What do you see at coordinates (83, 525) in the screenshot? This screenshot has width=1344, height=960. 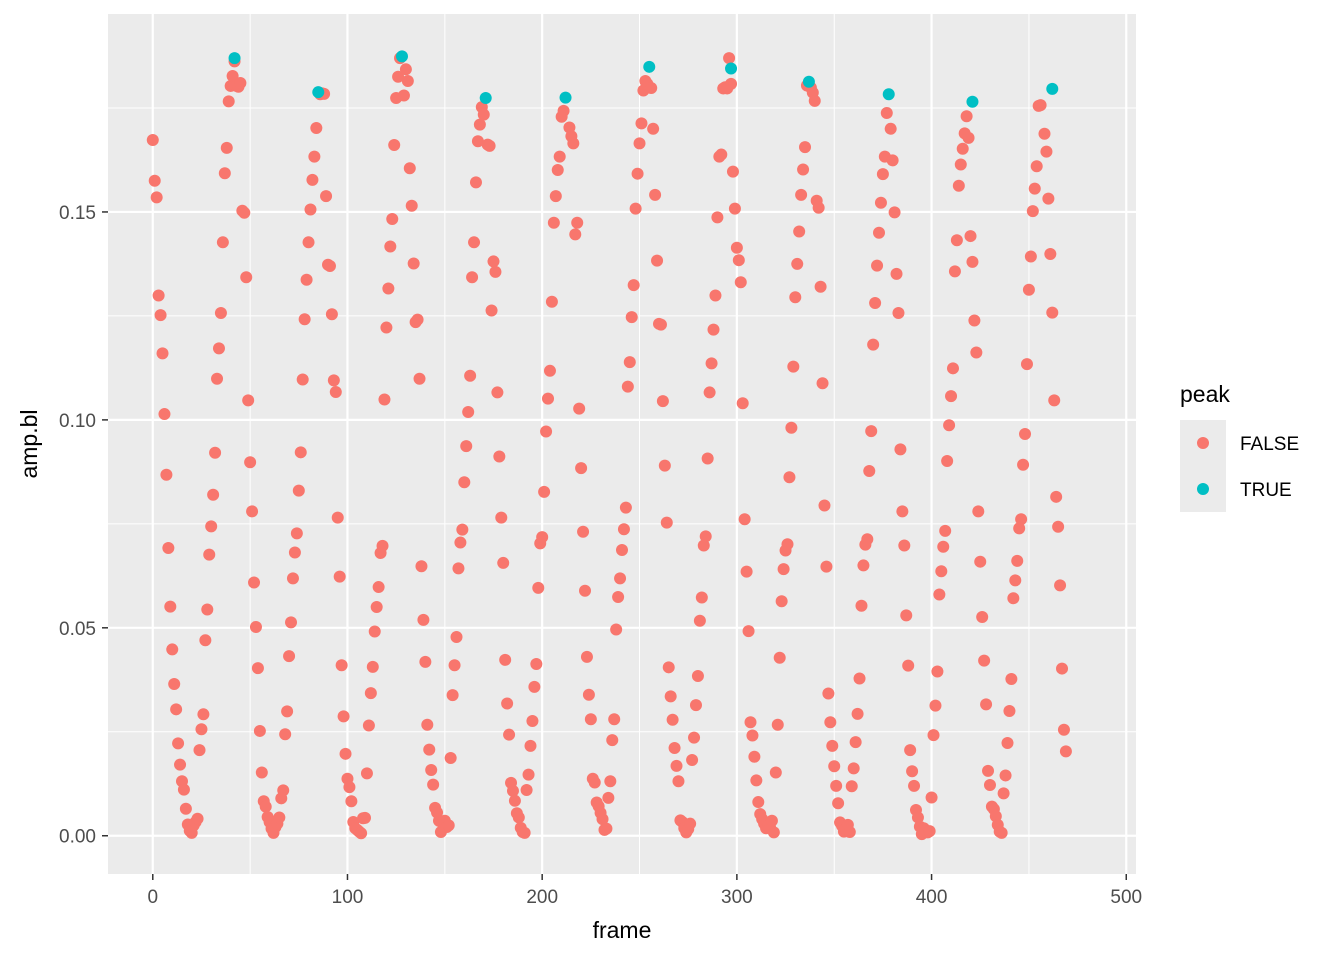 I see `y-axis: 0.00 0.05 0.10 0.15` at bounding box center [83, 525].